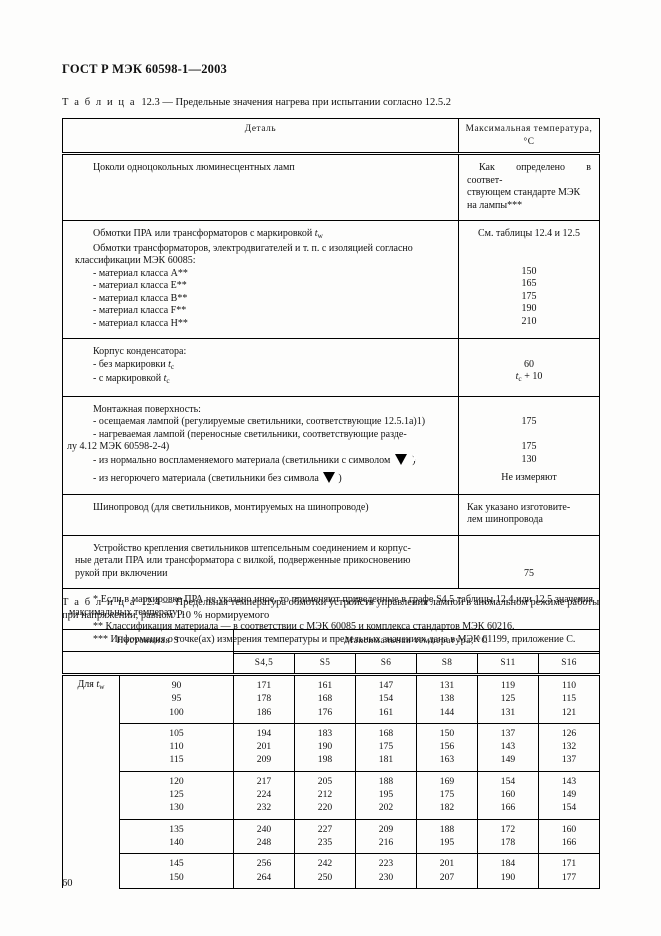 Image resolution: width=661 pixels, height=936 pixels. What do you see at coordinates (519, 507) in the screenshot?
I see `value-line: Как указано изготовите-` at bounding box center [519, 507].